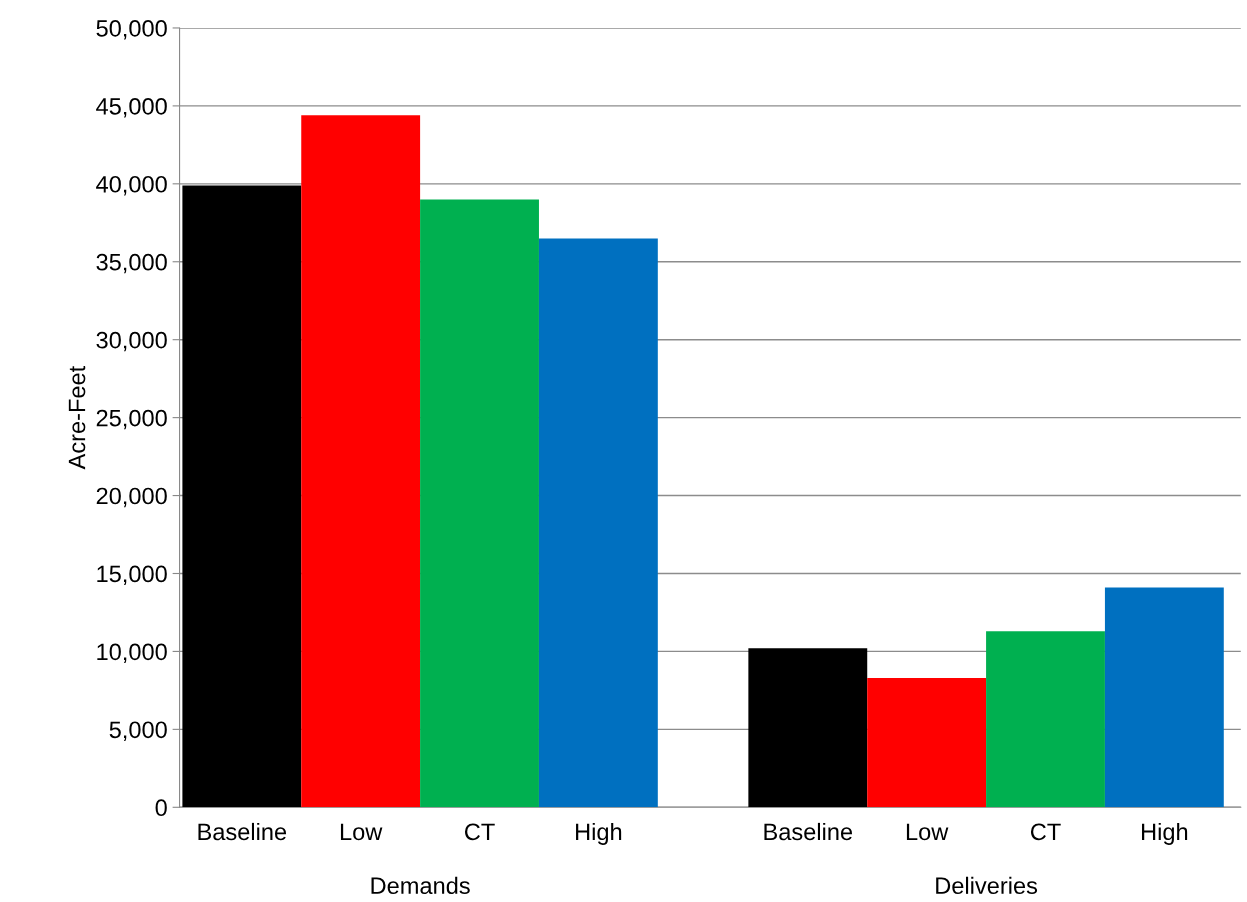 The image size is (1247, 902). What do you see at coordinates (131, 30) in the screenshot?
I see `y-tick-label: 50,000` at bounding box center [131, 30].